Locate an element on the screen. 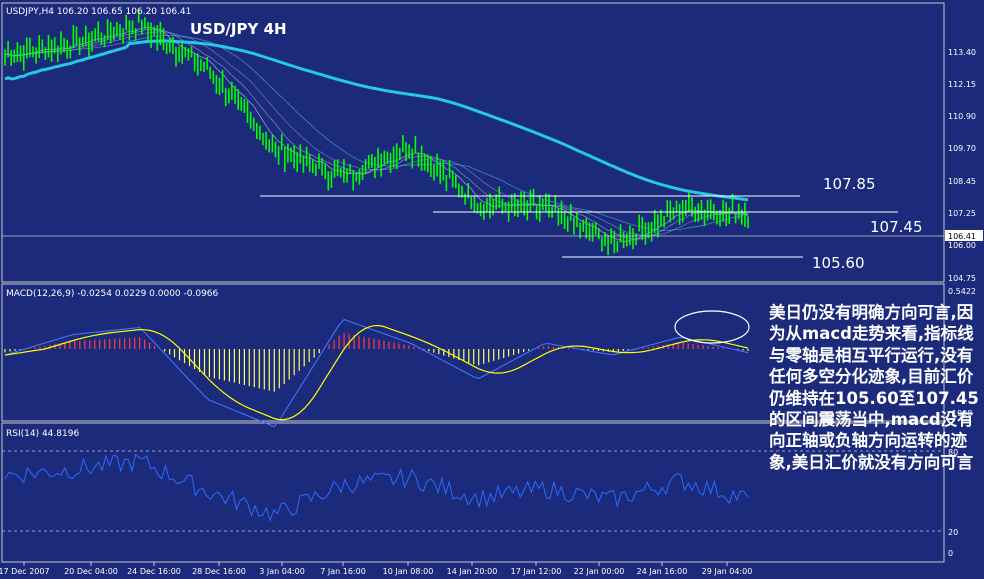 The width and height of the screenshot is (984, 579). rsi-line is located at coordinates (376, 488).